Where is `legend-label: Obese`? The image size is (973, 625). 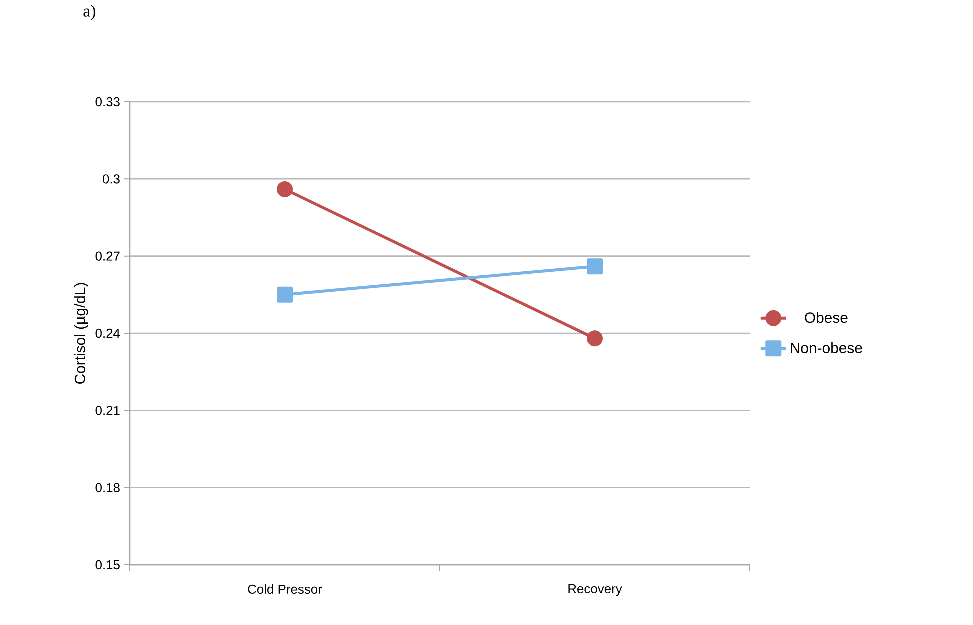 legend-label: Obese is located at coordinates (826, 318).